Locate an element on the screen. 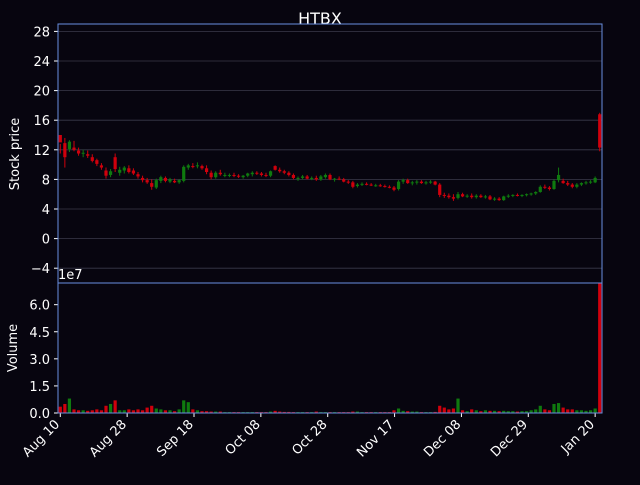 Image resolution: width=640 pixels, height=485 pixels. x-tick-label: Aug 10 is located at coordinates (41, 438).